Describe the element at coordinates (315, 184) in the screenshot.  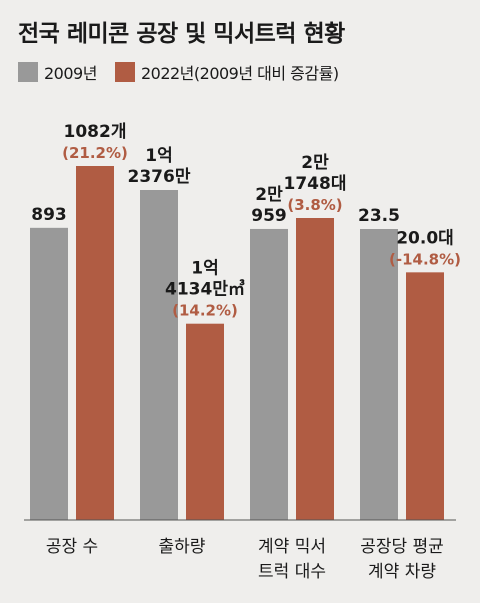
I see `data-label: 1748대` at that location.